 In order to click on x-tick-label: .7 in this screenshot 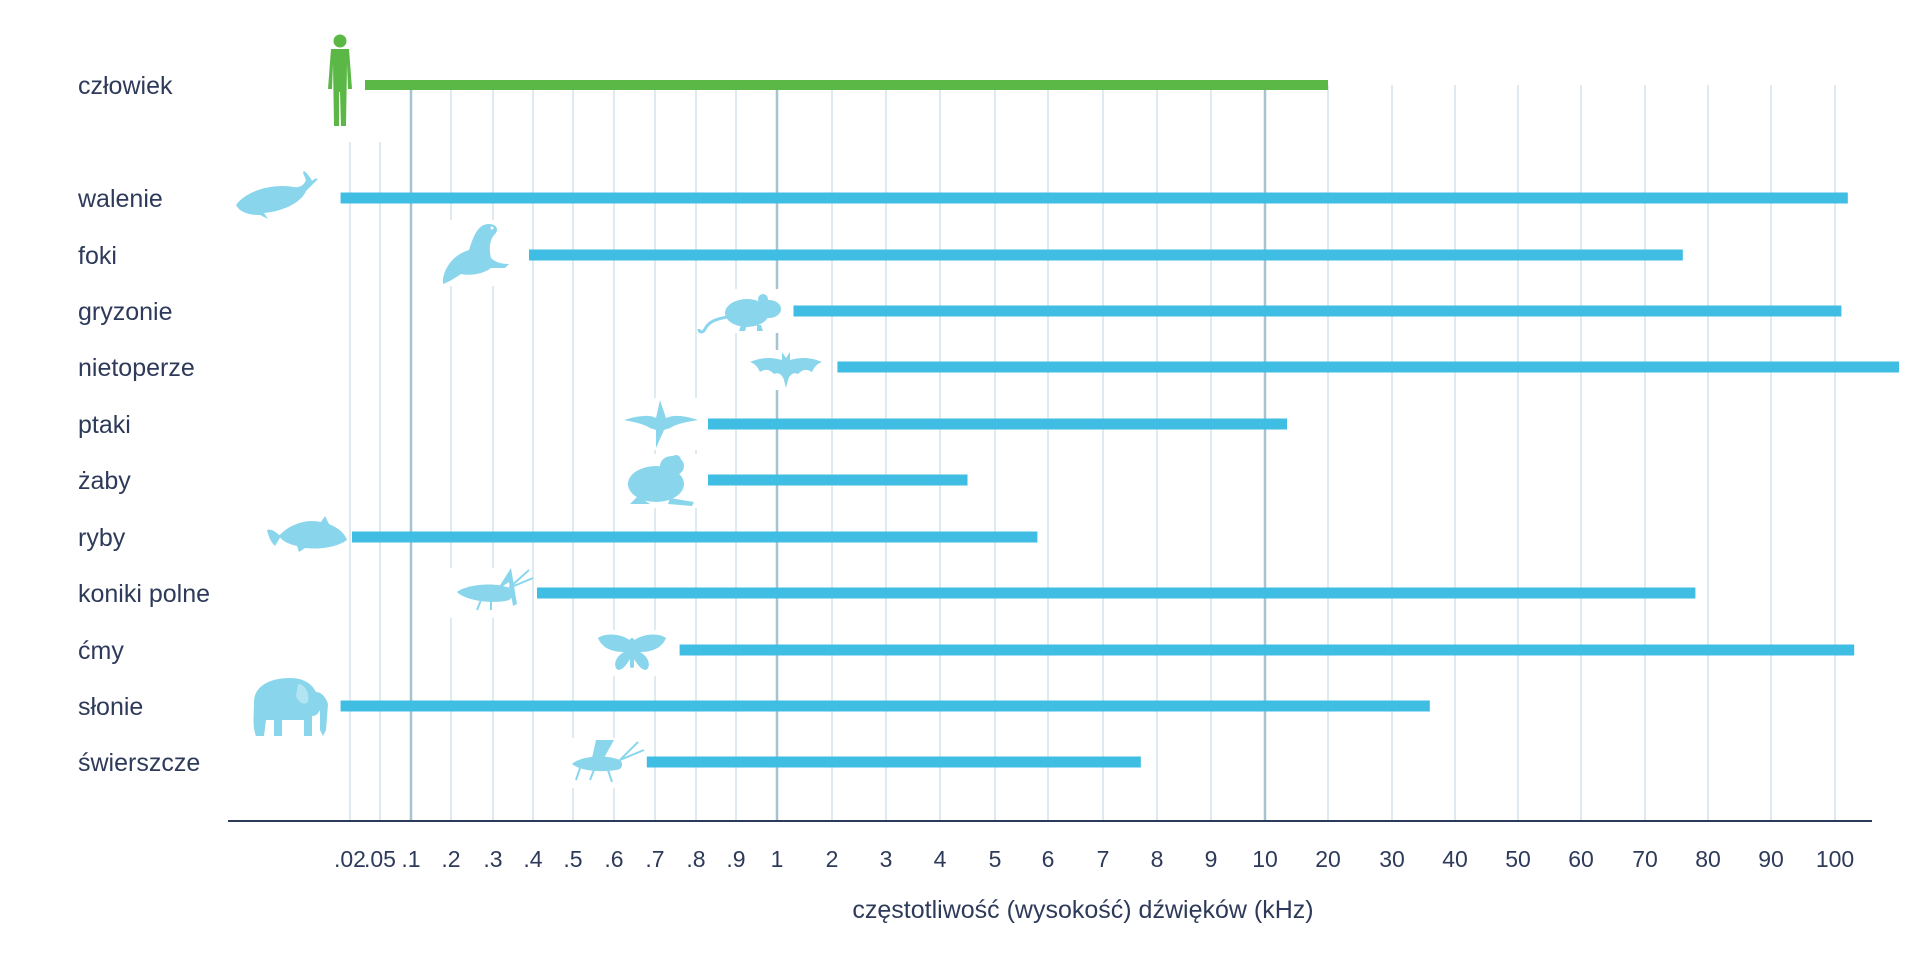, I will do `click(654, 859)`.